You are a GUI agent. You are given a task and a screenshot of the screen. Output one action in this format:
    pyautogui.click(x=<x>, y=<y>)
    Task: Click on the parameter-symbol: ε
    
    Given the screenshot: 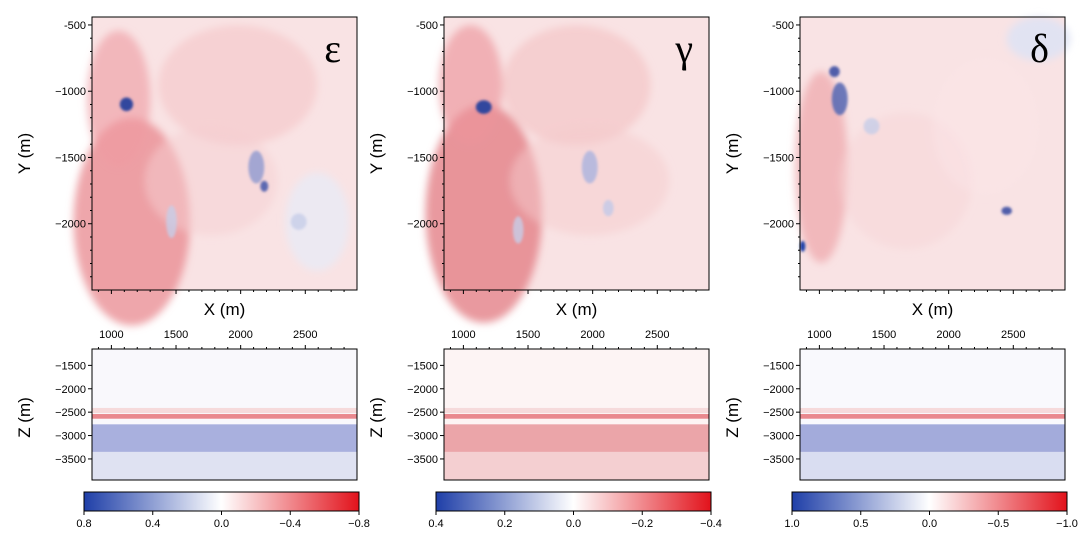 What is the action you would take?
    pyautogui.click(x=332, y=48)
    